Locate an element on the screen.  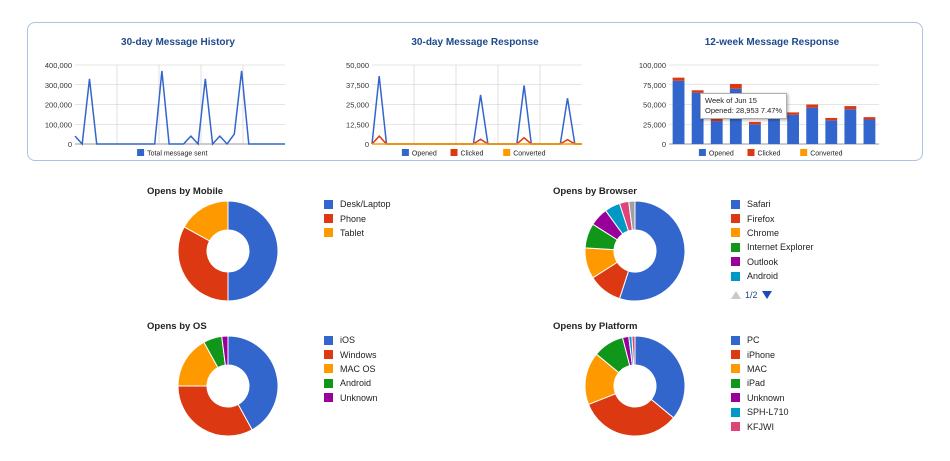
legend-label: MAC OS is located at coordinates (358, 368).